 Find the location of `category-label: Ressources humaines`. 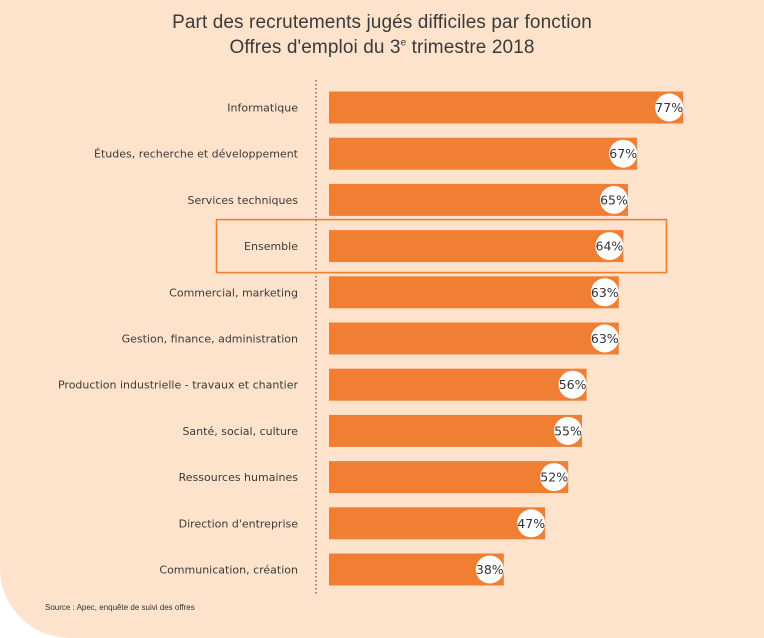

category-label: Ressources humaines is located at coordinates (239, 477).